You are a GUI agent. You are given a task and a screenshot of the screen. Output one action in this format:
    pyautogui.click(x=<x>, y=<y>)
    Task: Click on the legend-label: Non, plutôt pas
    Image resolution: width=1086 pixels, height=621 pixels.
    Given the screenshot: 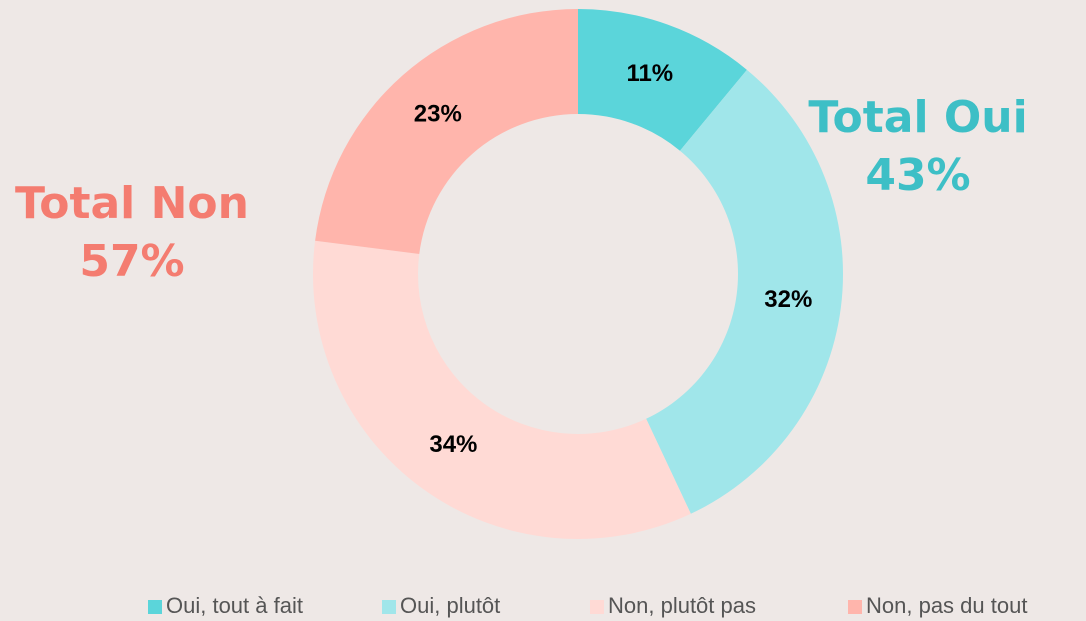 What is the action you would take?
    pyautogui.click(x=682, y=605)
    